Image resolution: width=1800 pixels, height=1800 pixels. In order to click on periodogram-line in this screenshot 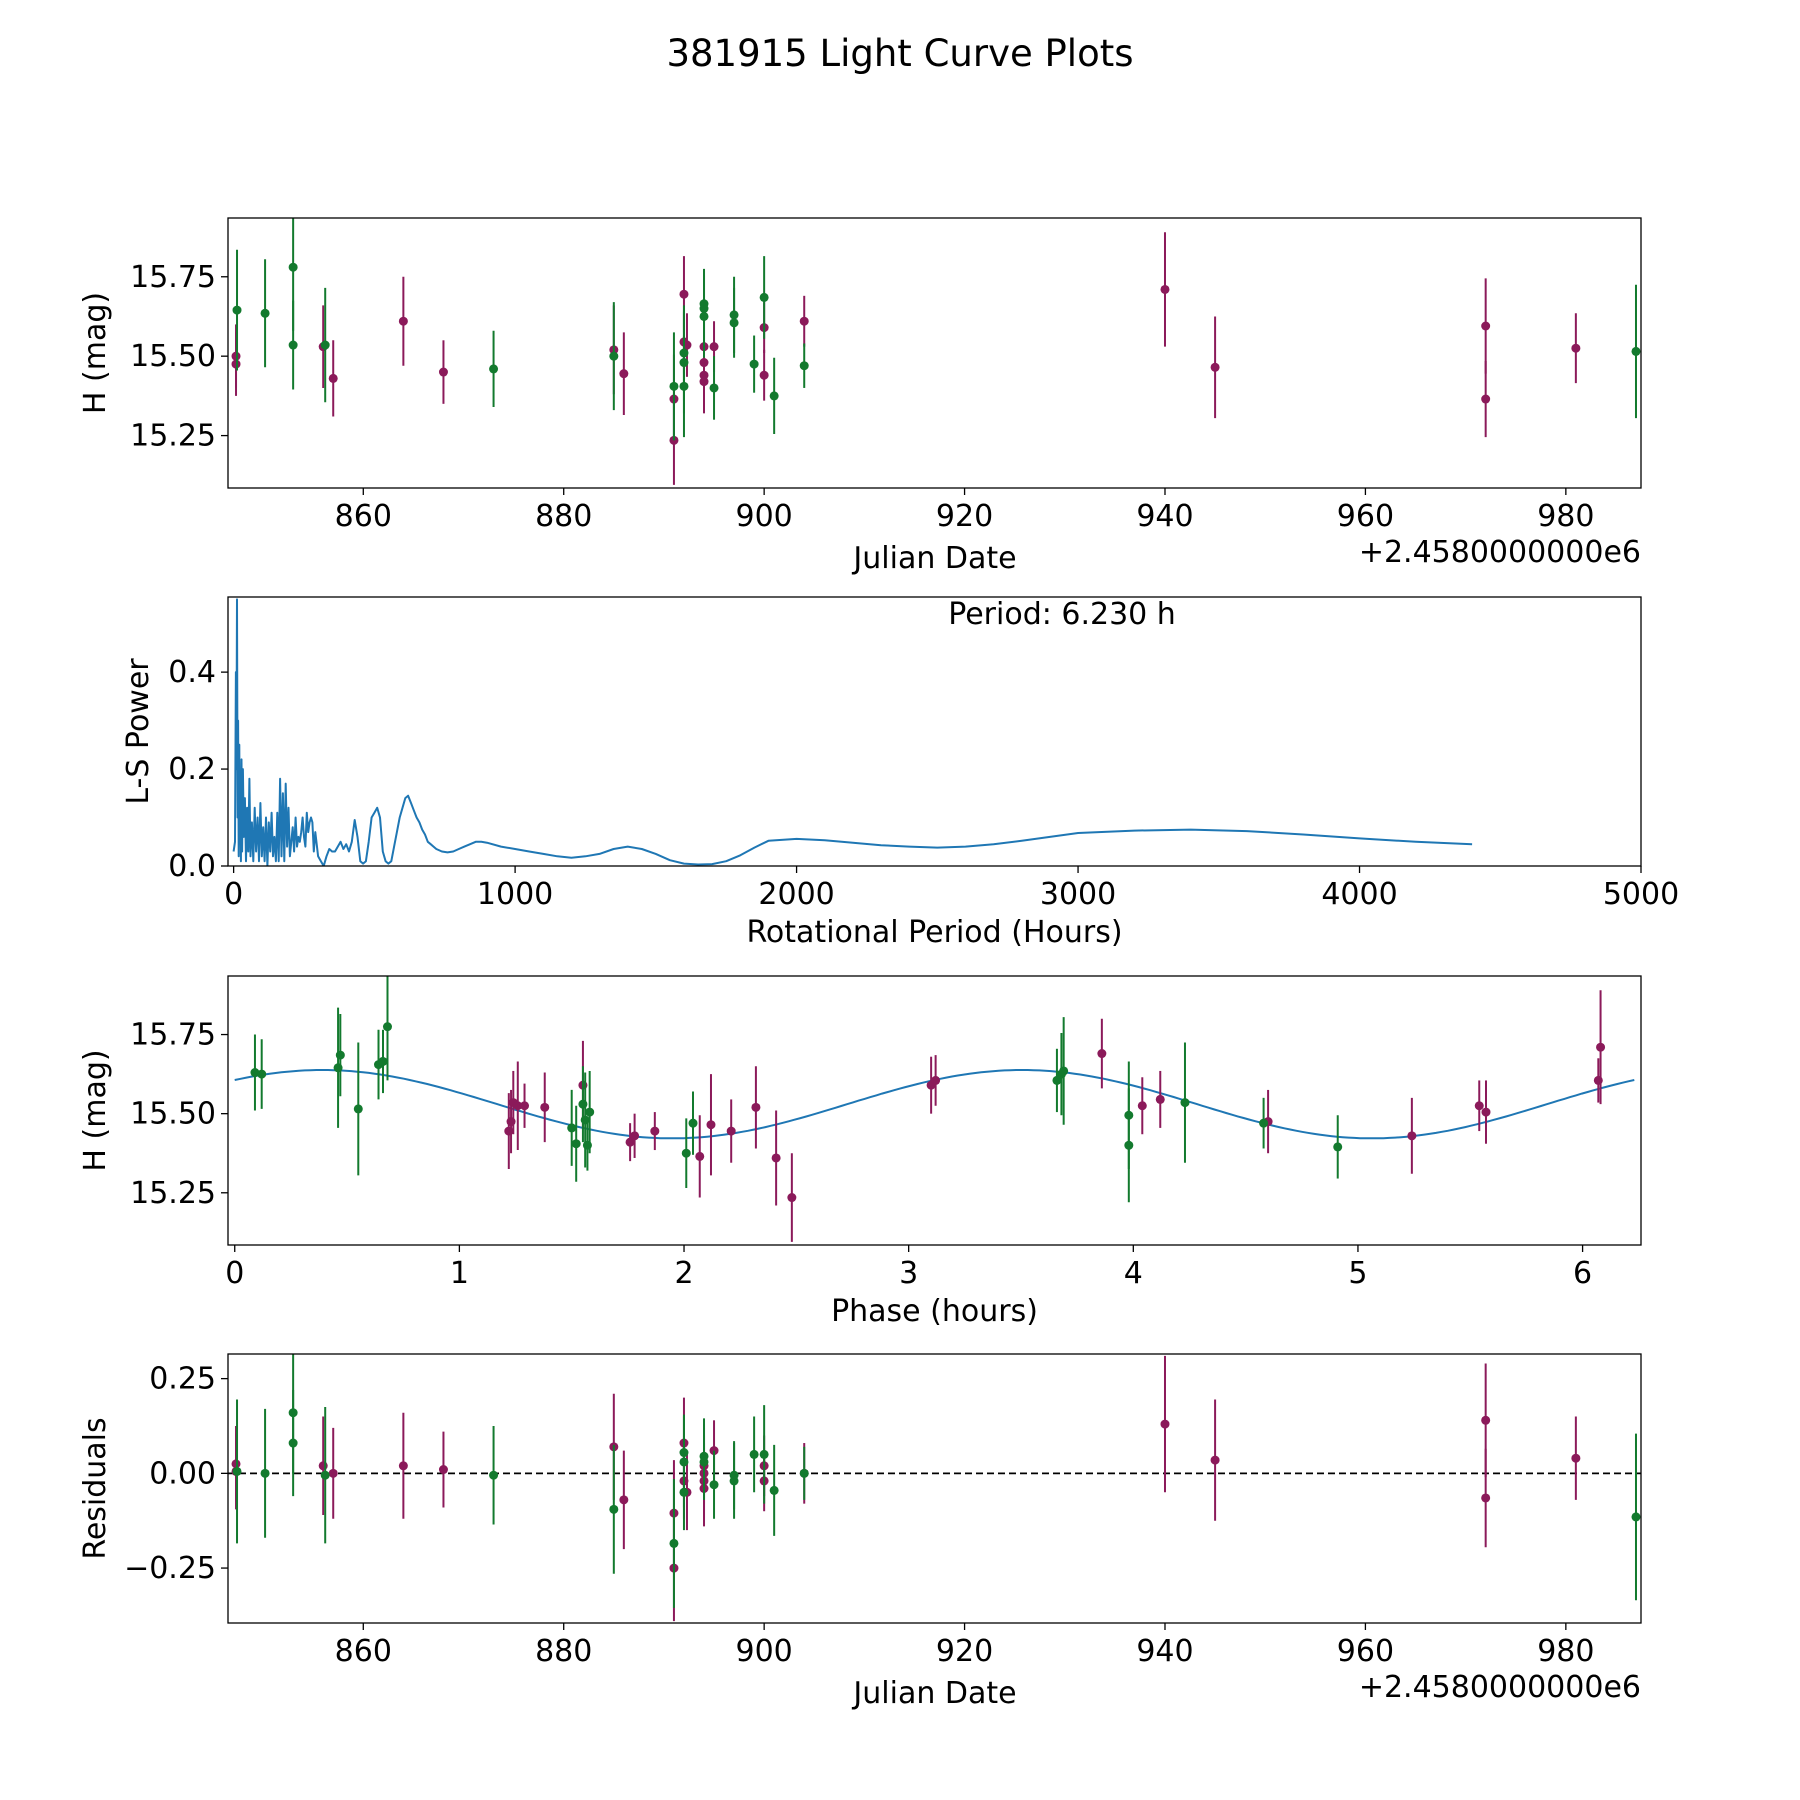, I will do `click(852, 732)`.